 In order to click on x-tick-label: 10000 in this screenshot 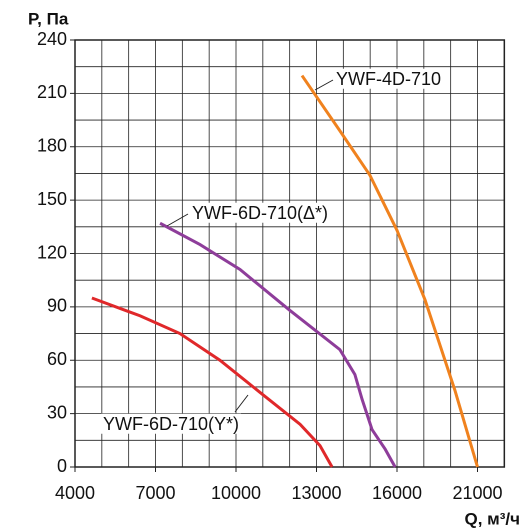, I will do `click(236, 493)`.